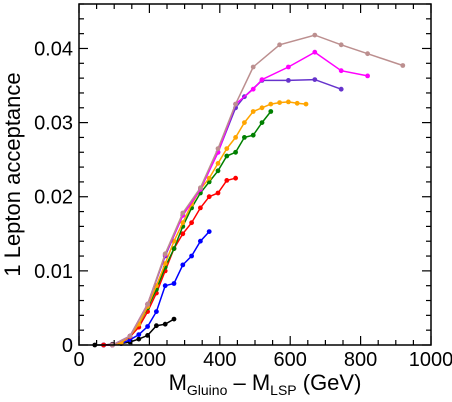 This screenshot has height=402, width=452. What do you see at coordinates (430, 360) in the screenshot?
I see `x-tick-label: 1000` at bounding box center [430, 360].